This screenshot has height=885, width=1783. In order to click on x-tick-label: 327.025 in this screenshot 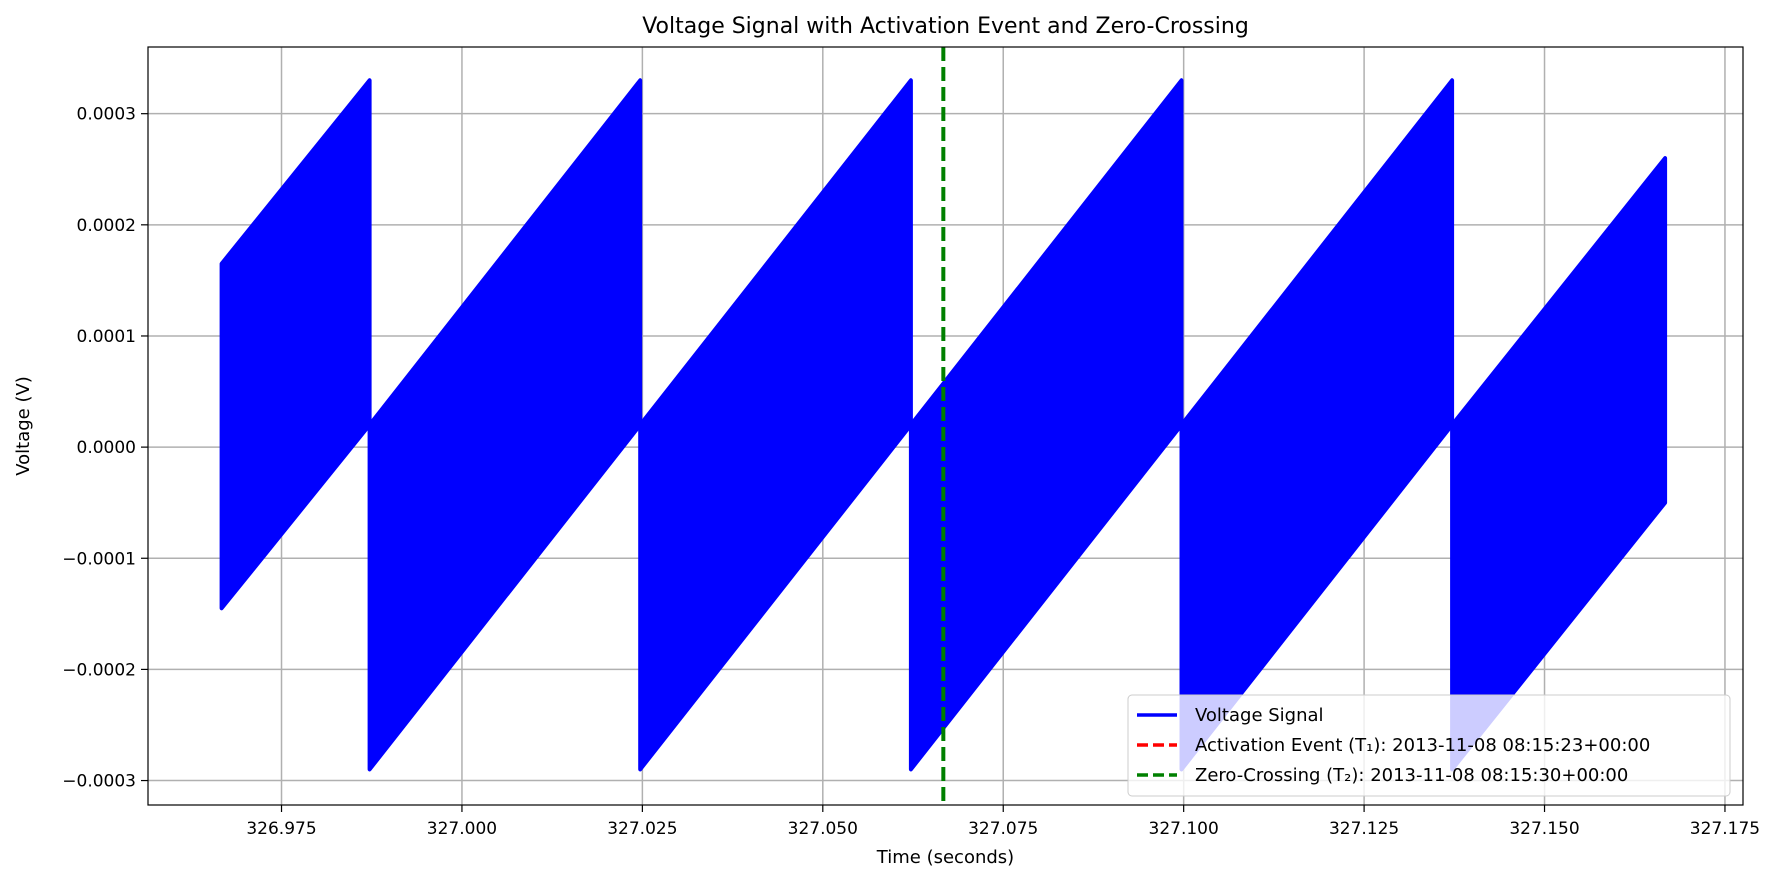, I will do `click(642, 829)`.